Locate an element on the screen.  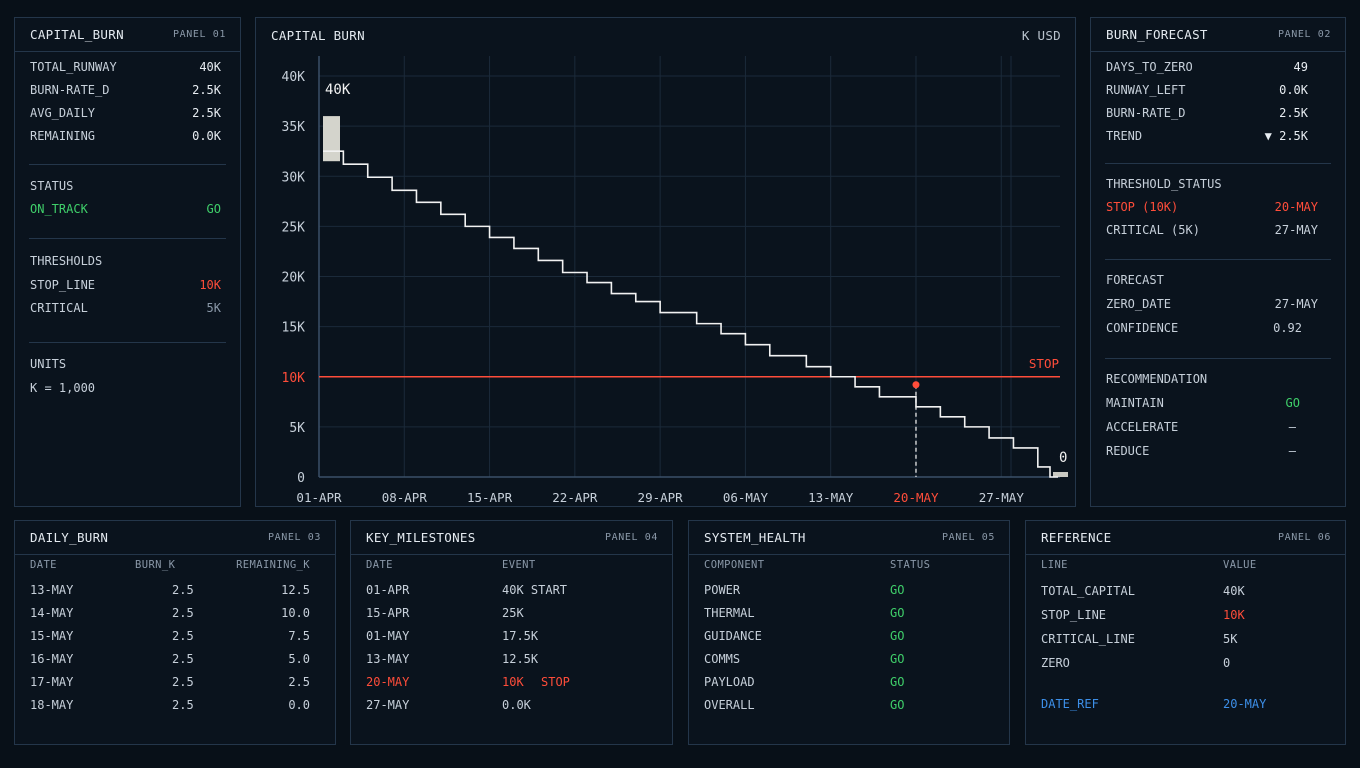
cell-date: 17-MAY is located at coordinates (52, 682).